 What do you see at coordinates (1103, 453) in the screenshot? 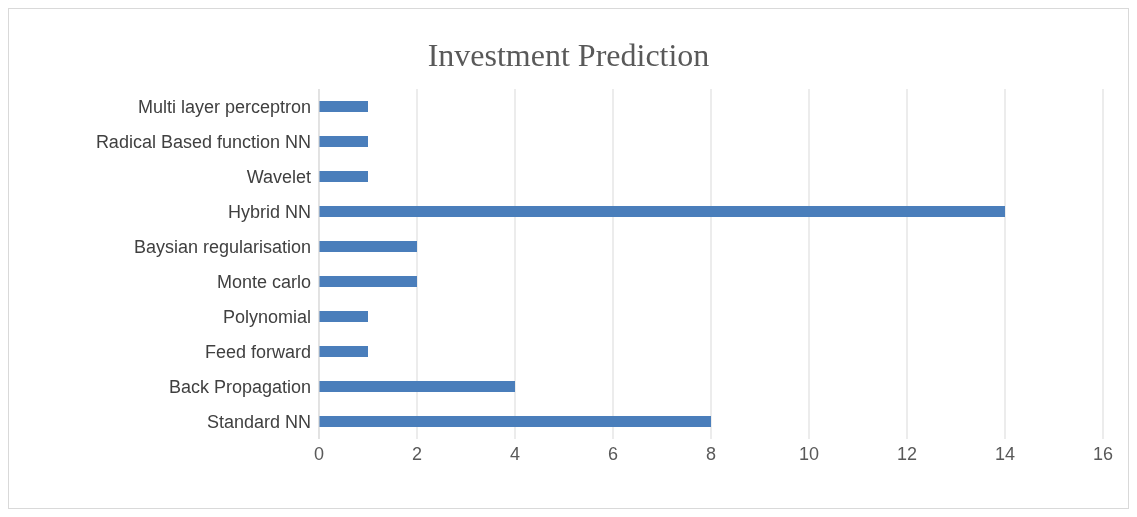
I see `x-tick-label: 16` at bounding box center [1103, 453].